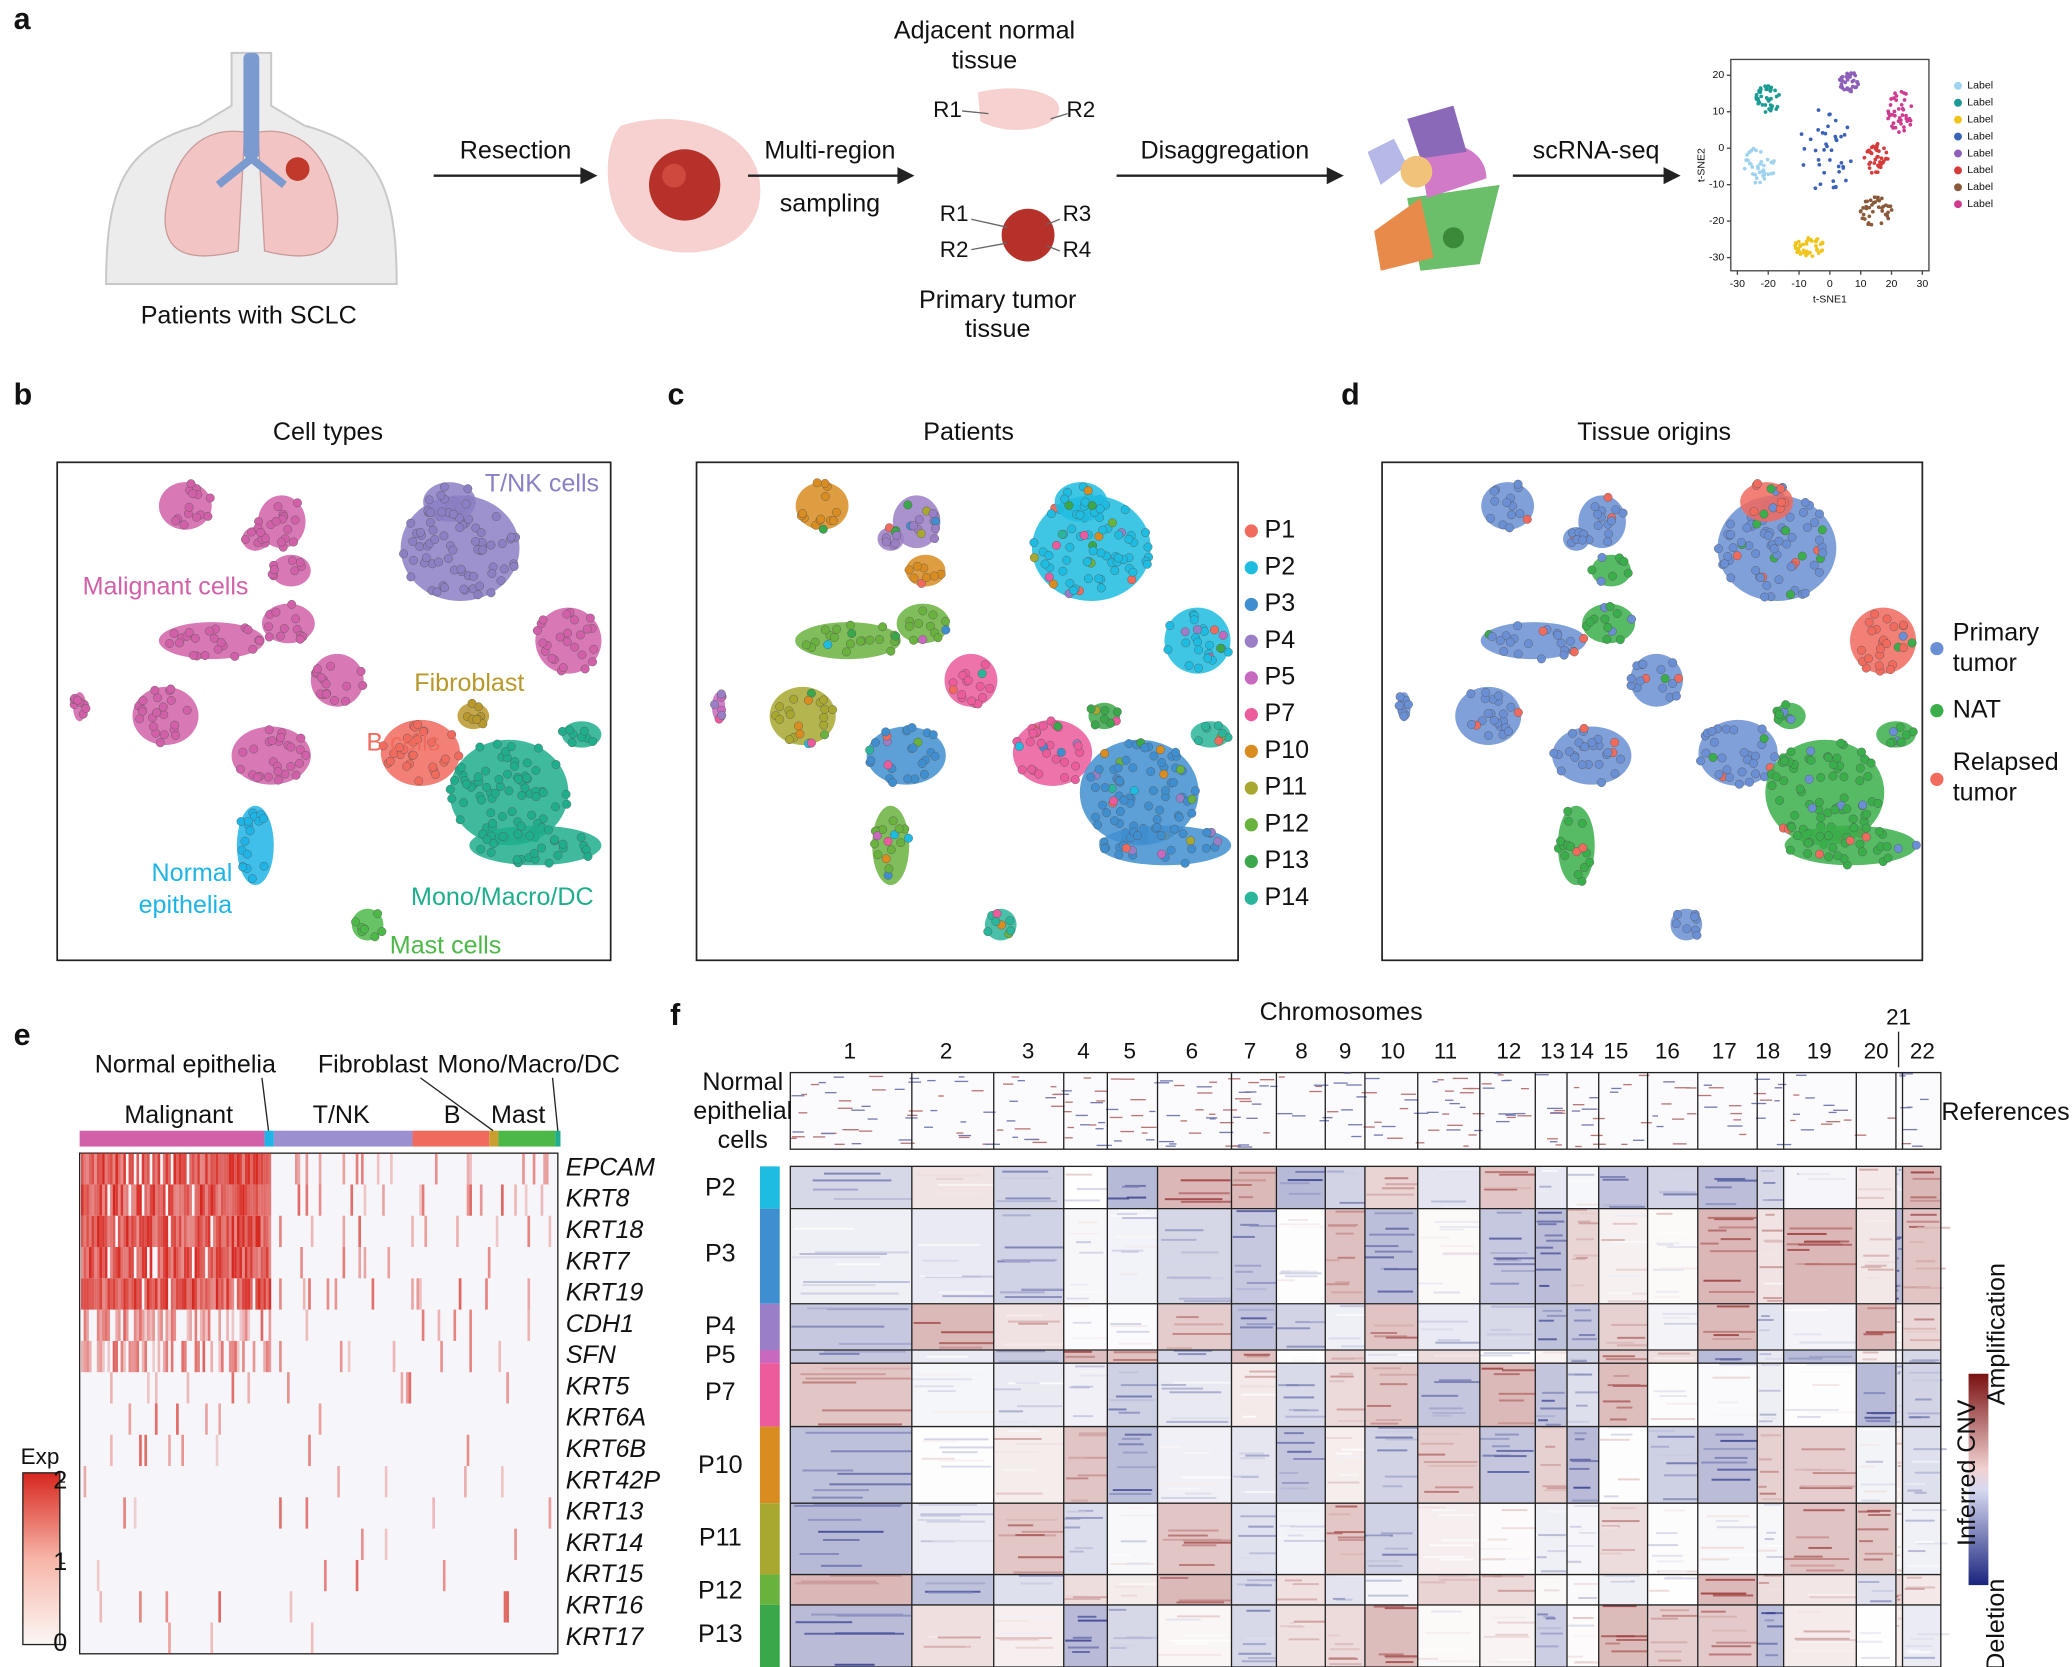 The image size is (2072, 1667). Describe the element at coordinates (1081, 109) in the screenshot. I see `label: R2` at that location.